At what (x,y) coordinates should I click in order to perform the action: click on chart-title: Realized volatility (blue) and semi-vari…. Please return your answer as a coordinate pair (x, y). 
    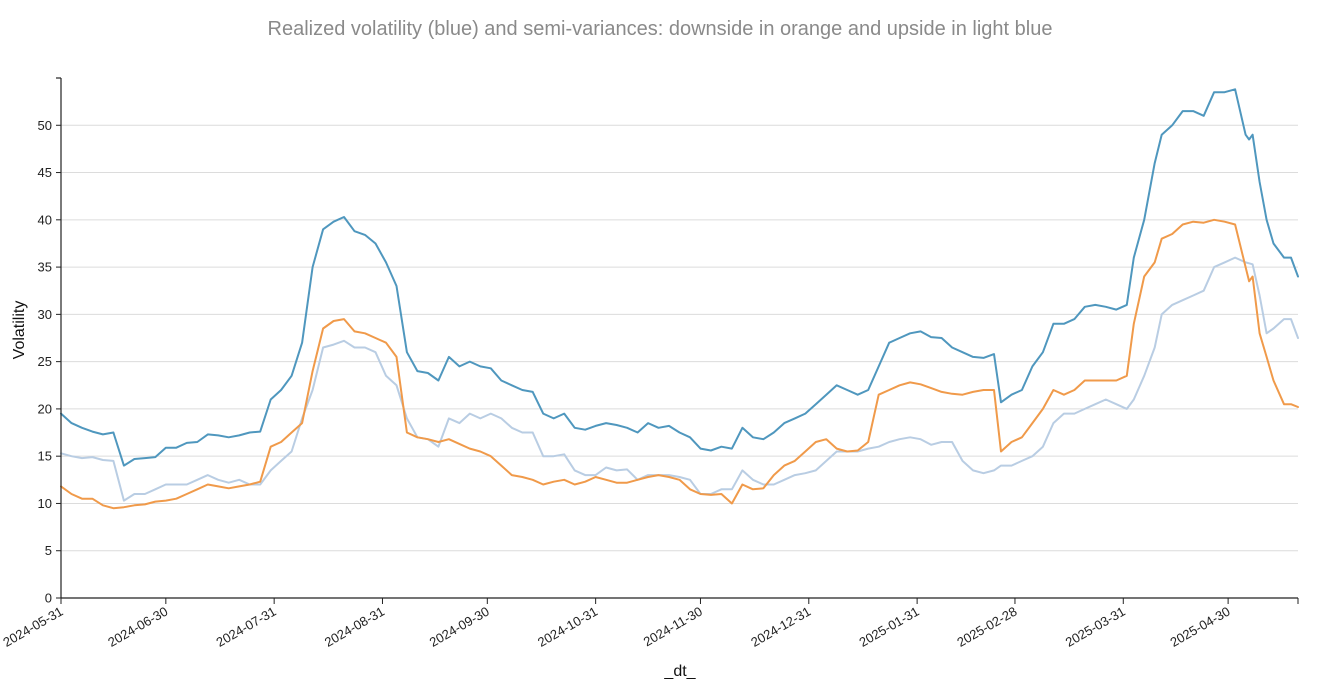
    Looking at the image, I should click on (660, 29).